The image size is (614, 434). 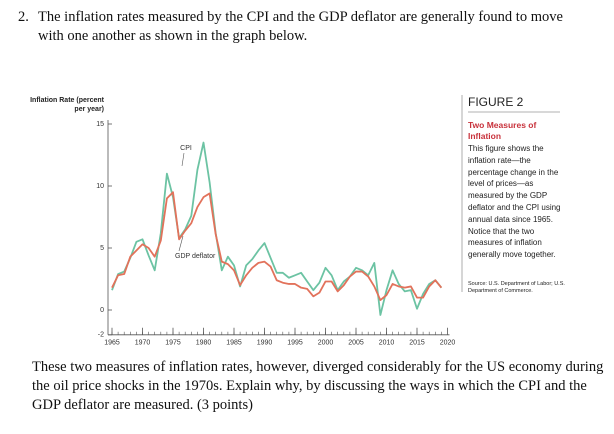 I want to click on series-line, so click(x=277, y=246).